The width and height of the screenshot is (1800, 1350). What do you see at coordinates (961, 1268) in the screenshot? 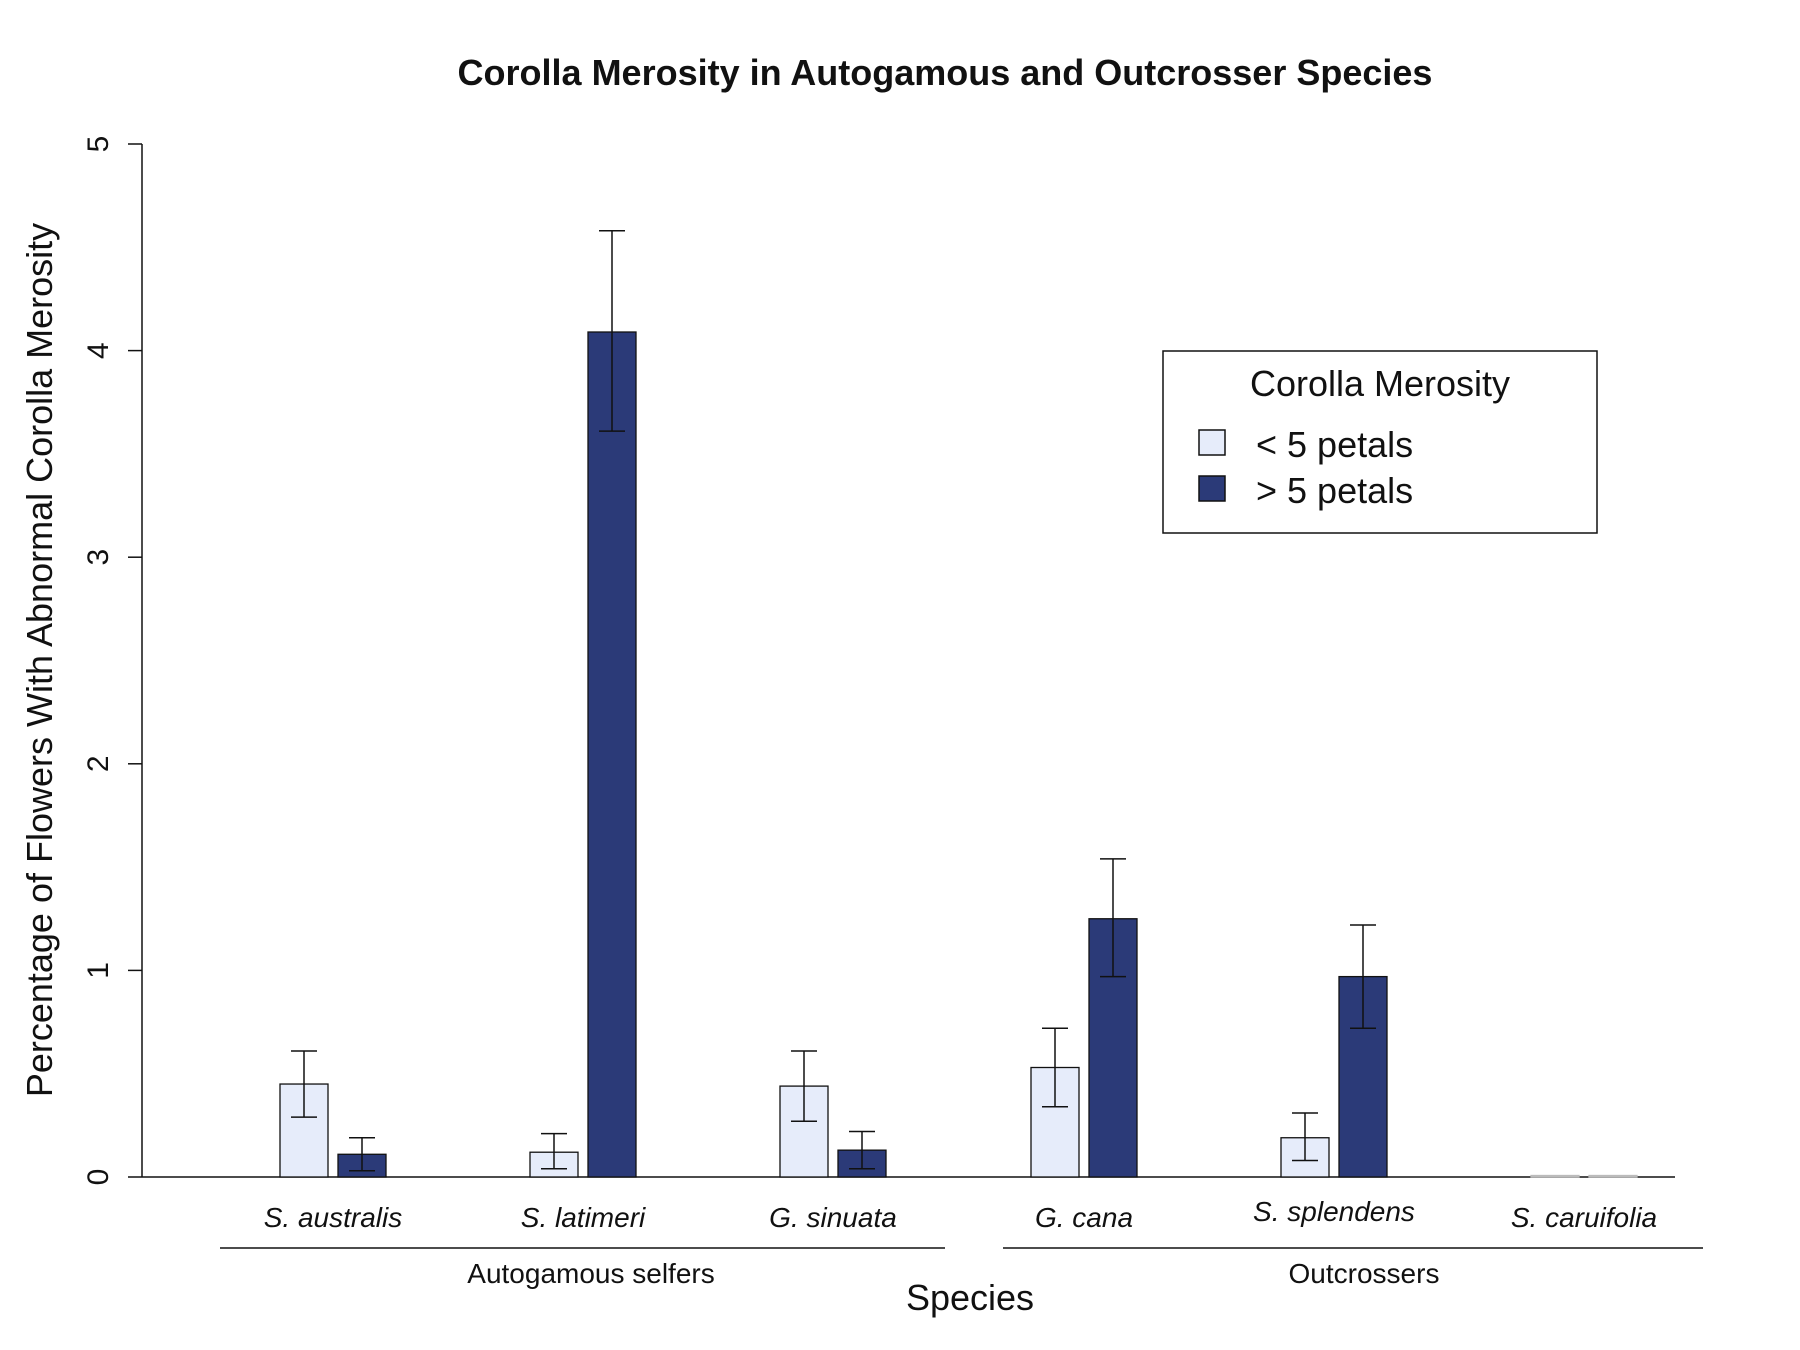
I see `group-brackets: Autogamous selfers Outcrossers` at bounding box center [961, 1268].